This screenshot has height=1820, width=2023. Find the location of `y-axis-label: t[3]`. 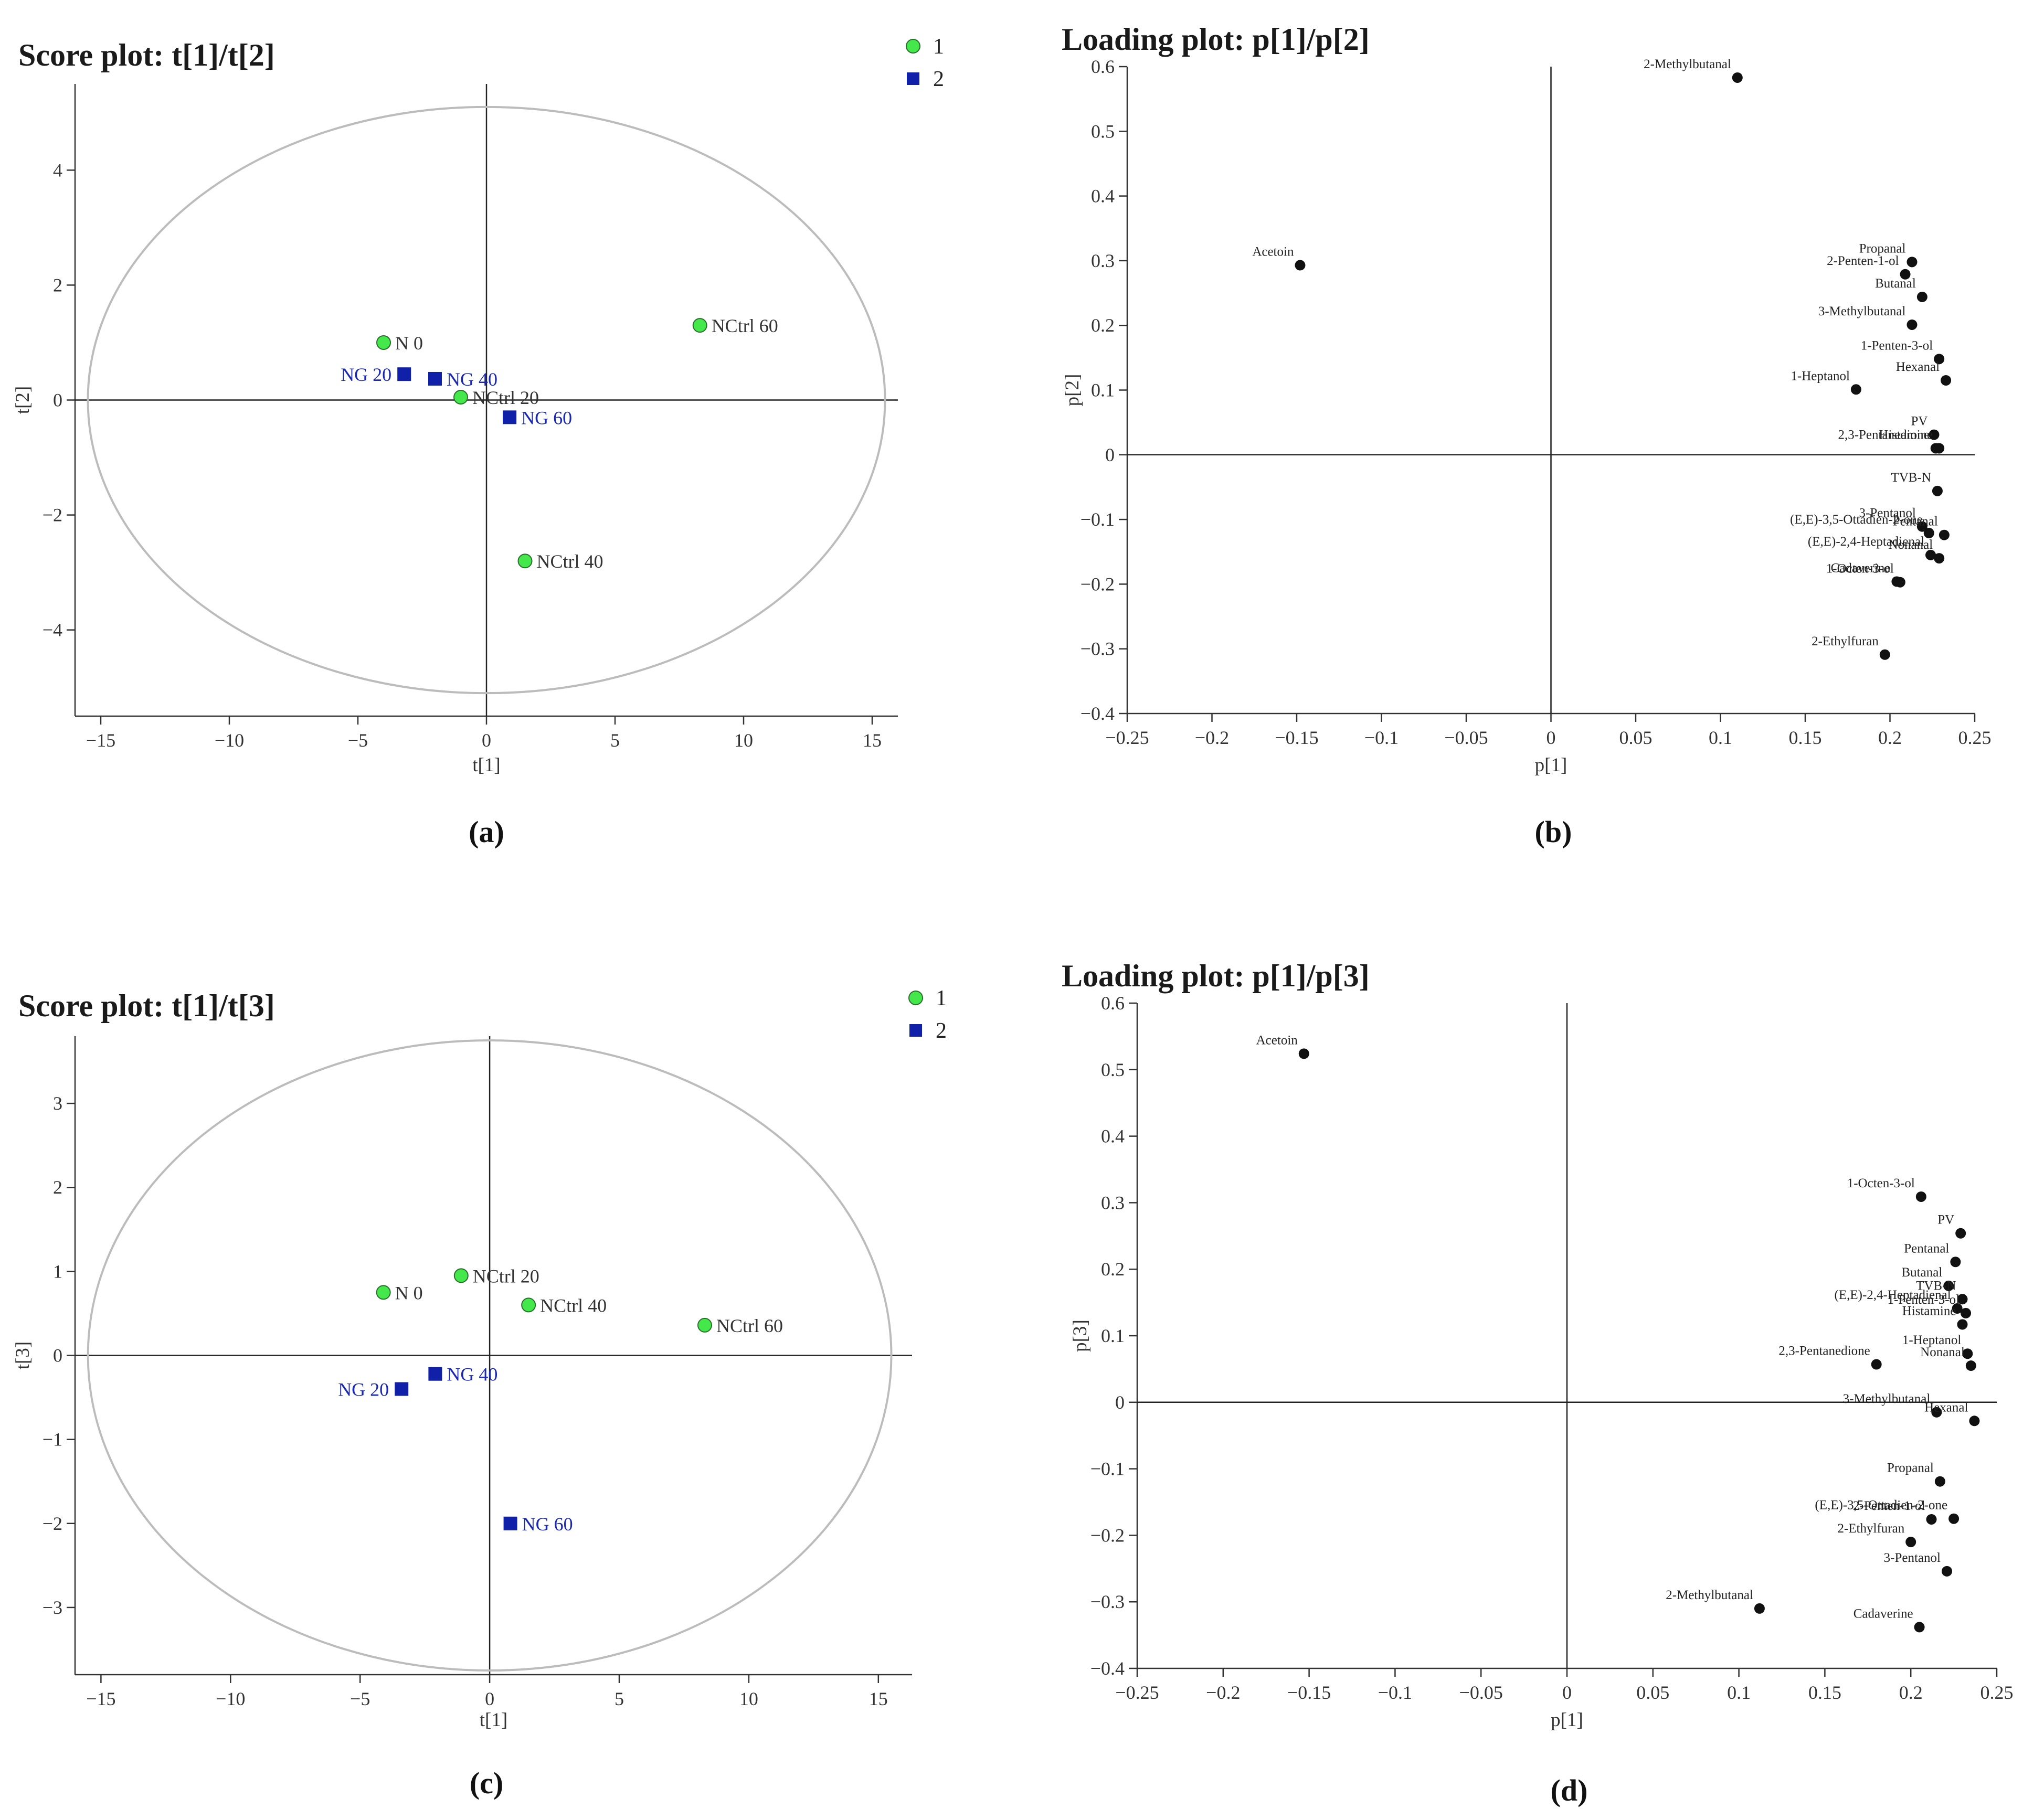

y-axis-label: t[3] is located at coordinates (23, 1355).